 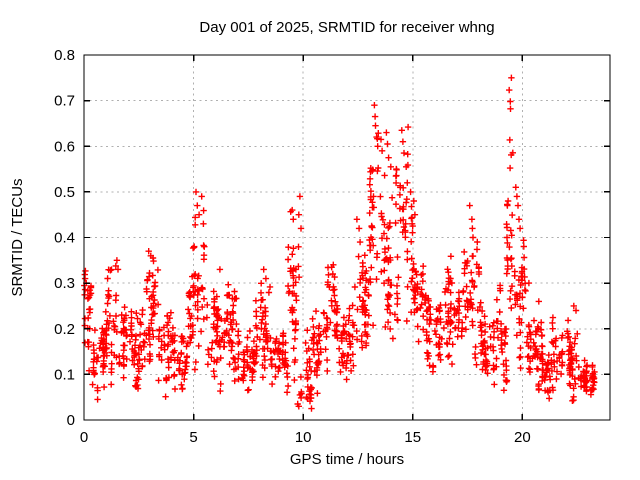 What do you see at coordinates (64, 374) in the screenshot?
I see `y-tick-label: 0.1` at bounding box center [64, 374].